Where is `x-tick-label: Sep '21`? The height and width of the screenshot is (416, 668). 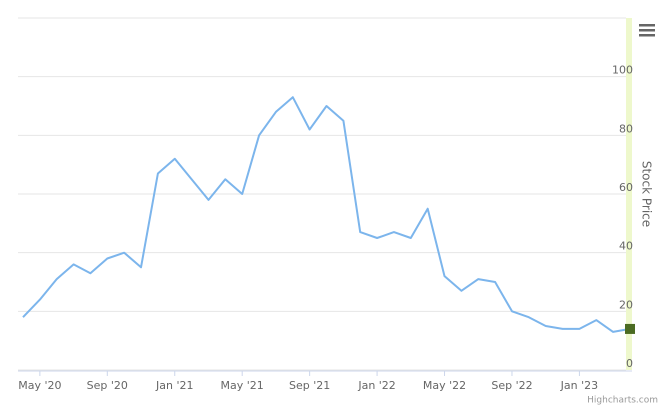 x-tick-label: Sep '21 is located at coordinates (309, 385).